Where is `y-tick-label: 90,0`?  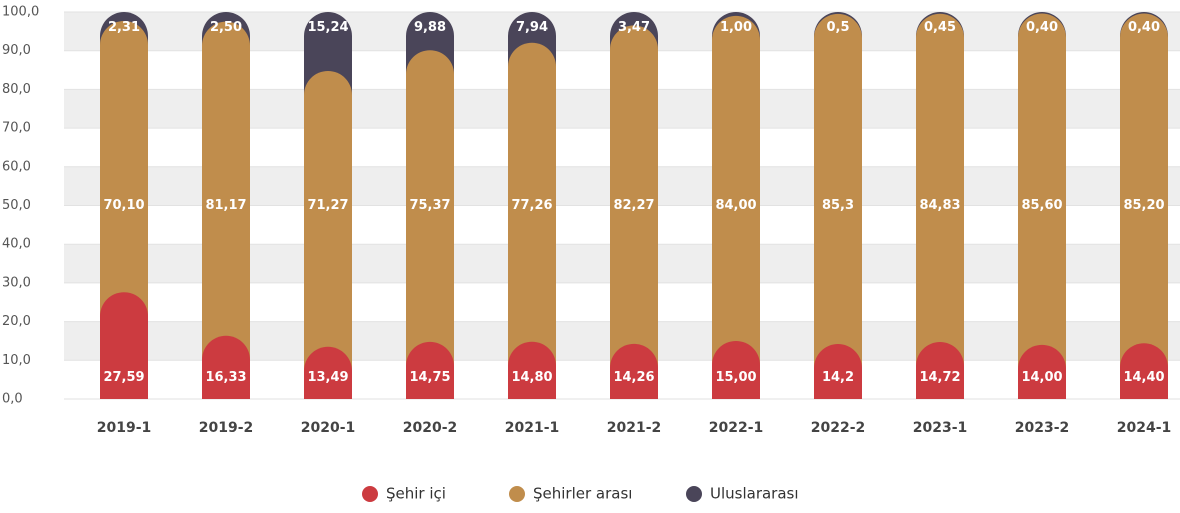
y-tick-label: 90,0 is located at coordinates (16, 50).